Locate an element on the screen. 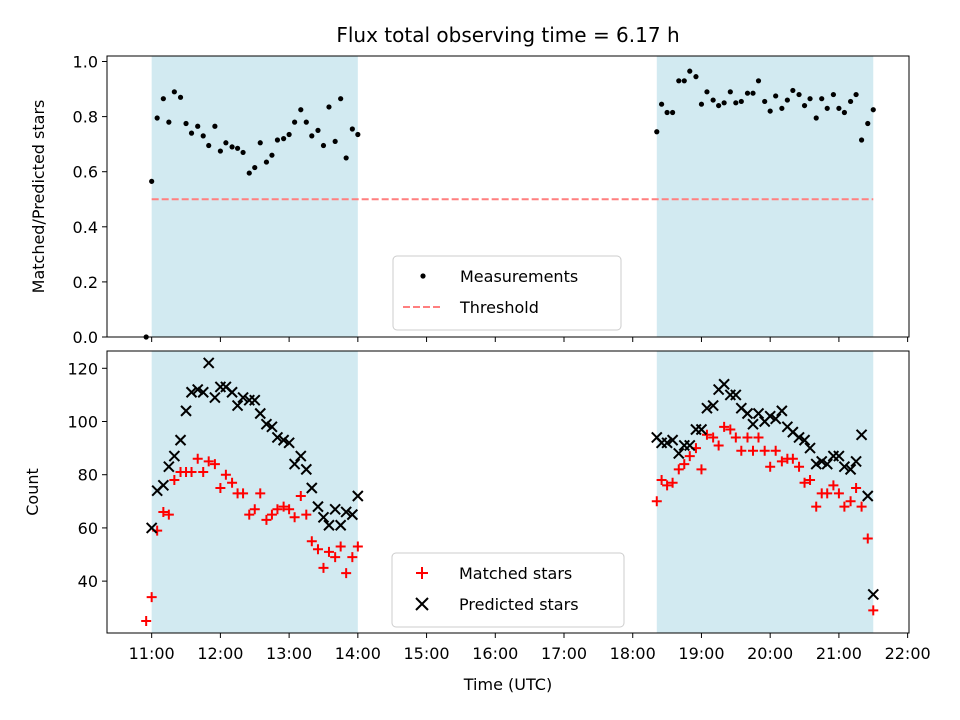 The image size is (960, 720). chart-title: Flux total observing time = 6.17 h is located at coordinates (507, 35).